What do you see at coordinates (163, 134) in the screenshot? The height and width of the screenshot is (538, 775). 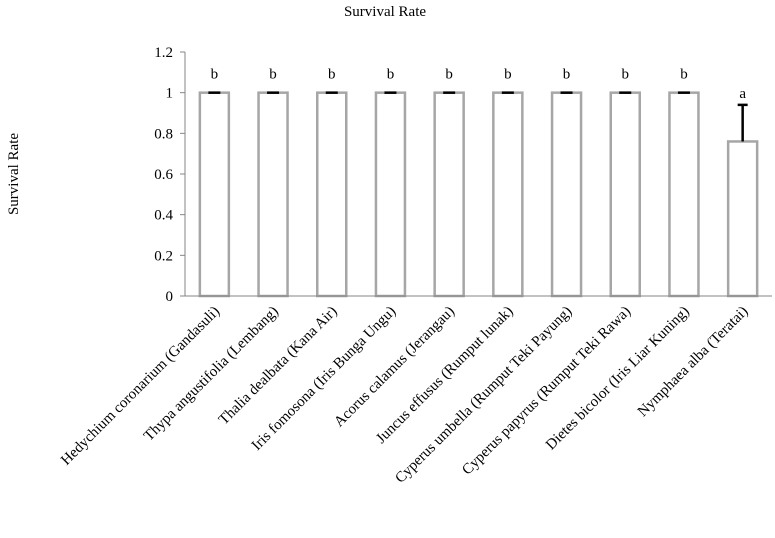 I see `y-tick-label: 0.8` at bounding box center [163, 134].